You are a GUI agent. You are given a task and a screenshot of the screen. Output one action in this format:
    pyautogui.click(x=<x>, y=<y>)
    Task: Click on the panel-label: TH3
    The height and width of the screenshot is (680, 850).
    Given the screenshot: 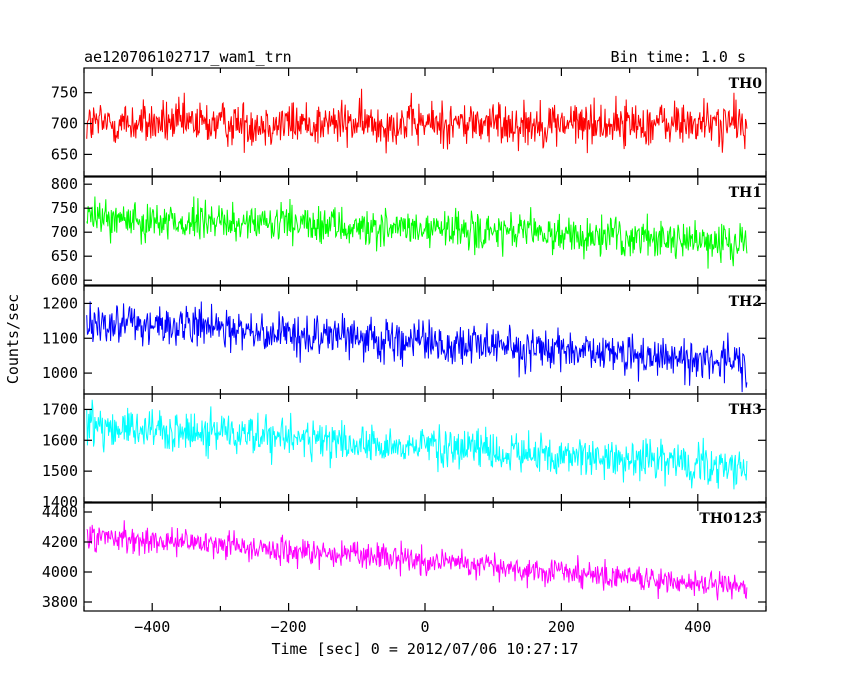 What is the action you would take?
    pyautogui.click(x=745, y=410)
    